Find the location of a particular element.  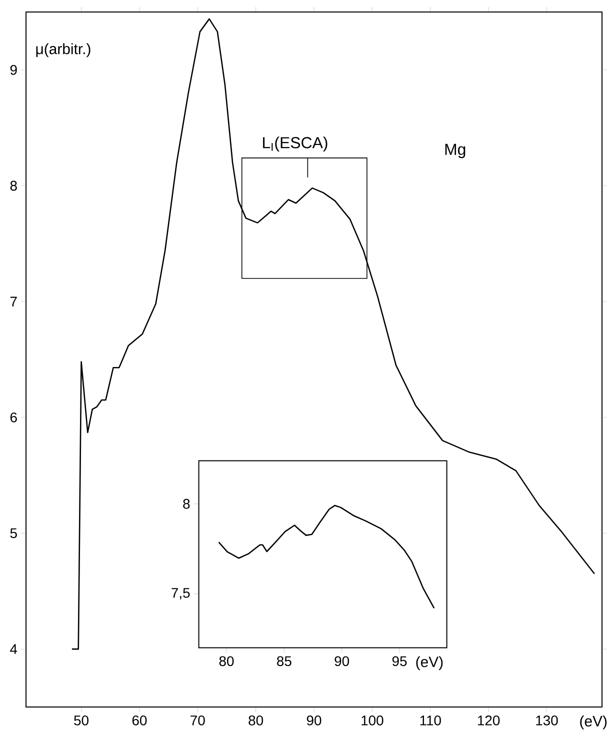

x-tick-label: 130 is located at coordinates (547, 720).